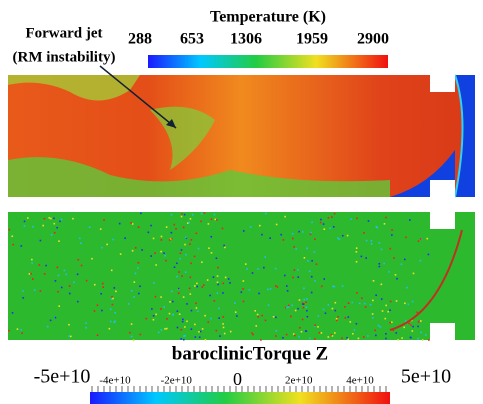 This screenshot has width=483, height=404. I want to click on colorbar-tick-label: 2e+10, so click(299, 381).